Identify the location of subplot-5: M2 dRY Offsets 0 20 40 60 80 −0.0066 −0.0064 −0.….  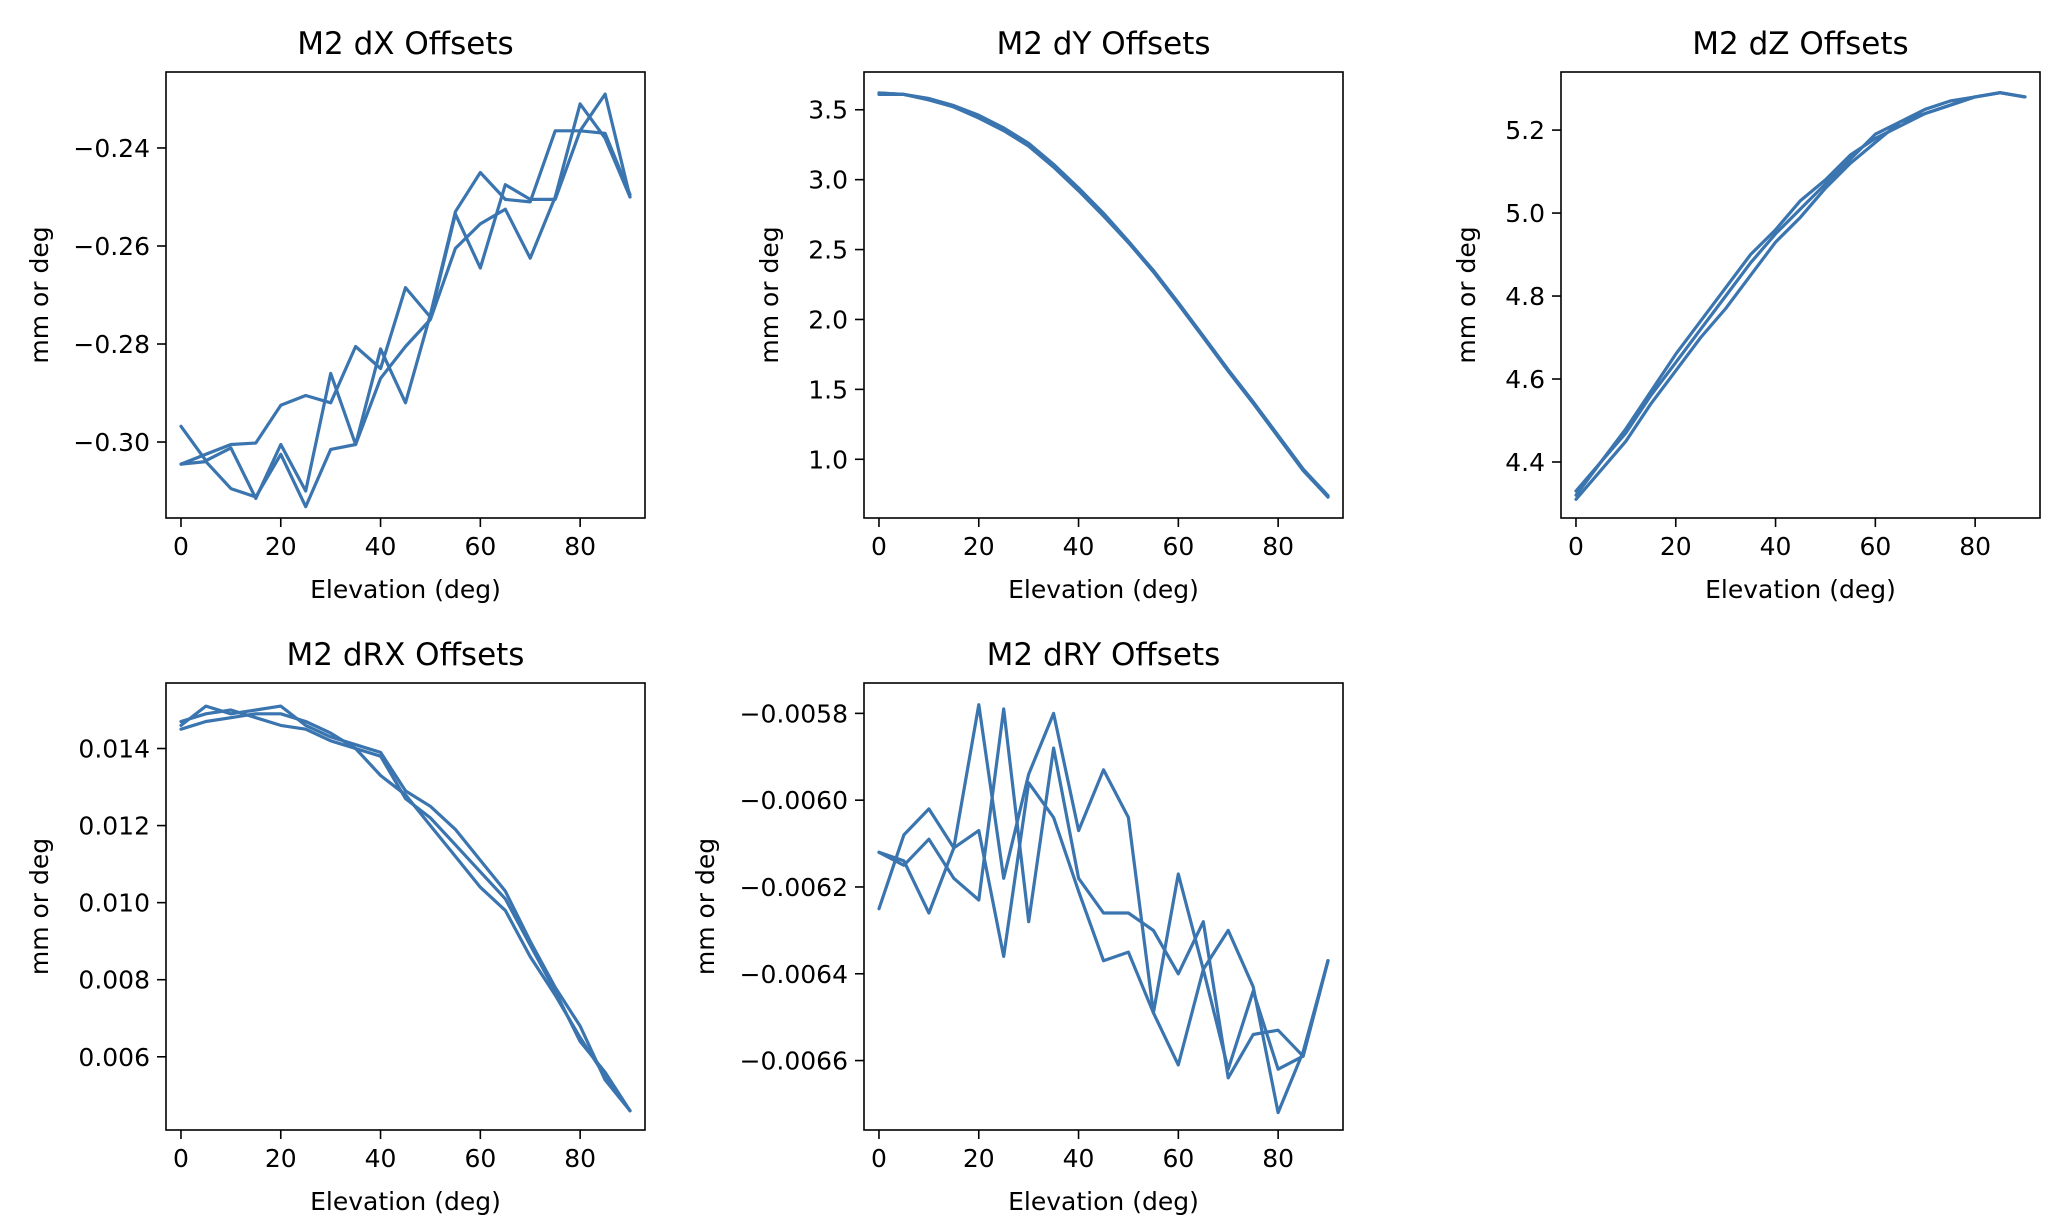
(1017, 926).